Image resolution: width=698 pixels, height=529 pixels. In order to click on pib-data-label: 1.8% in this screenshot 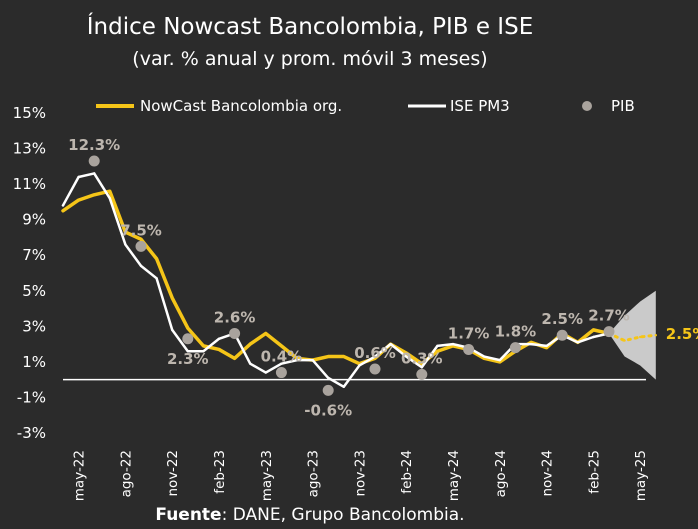, I will do `click(516, 332)`.